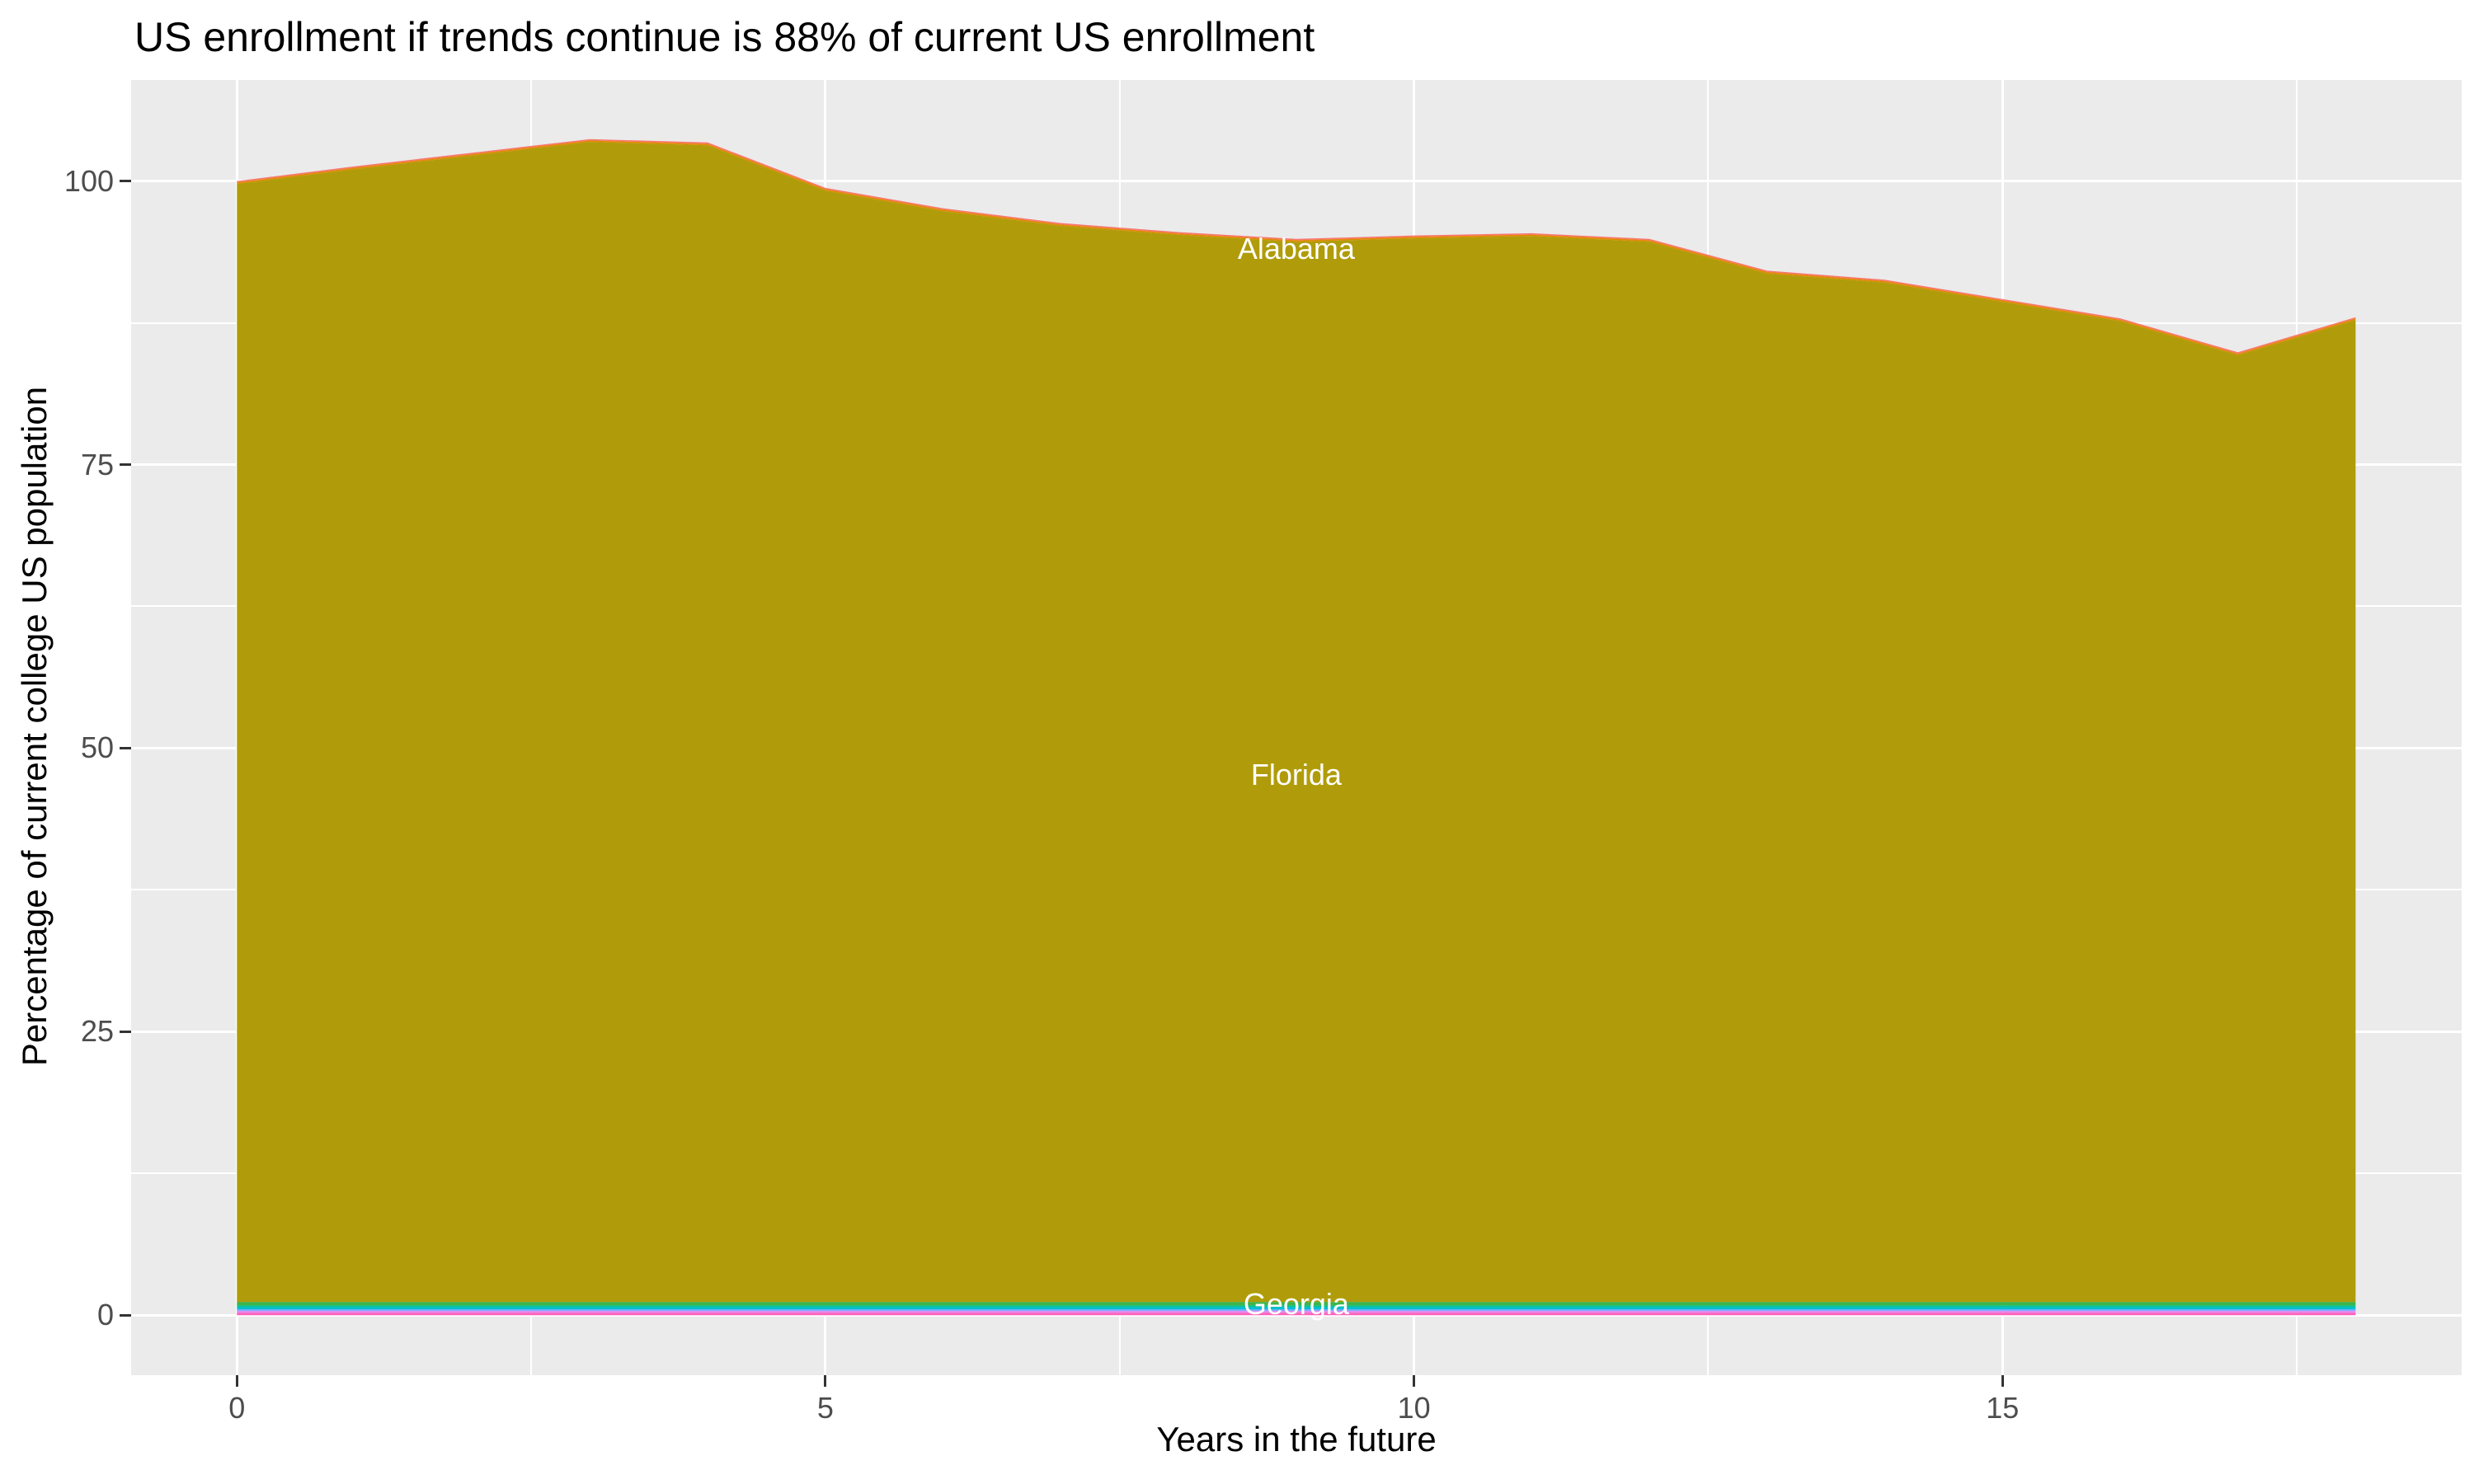 The image size is (2474, 1484). What do you see at coordinates (97, 464) in the screenshot?
I see `y-tick-label: 75` at bounding box center [97, 464].